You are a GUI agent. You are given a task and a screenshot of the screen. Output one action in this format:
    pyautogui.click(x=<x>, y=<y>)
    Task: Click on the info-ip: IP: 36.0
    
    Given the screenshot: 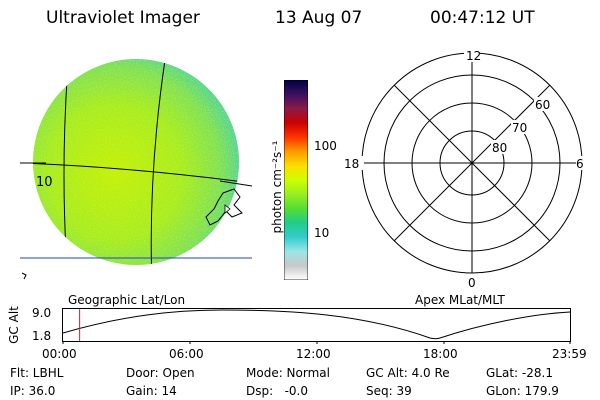 What is the action you would take?
    pyautogui.click(x=33, y=391)
    